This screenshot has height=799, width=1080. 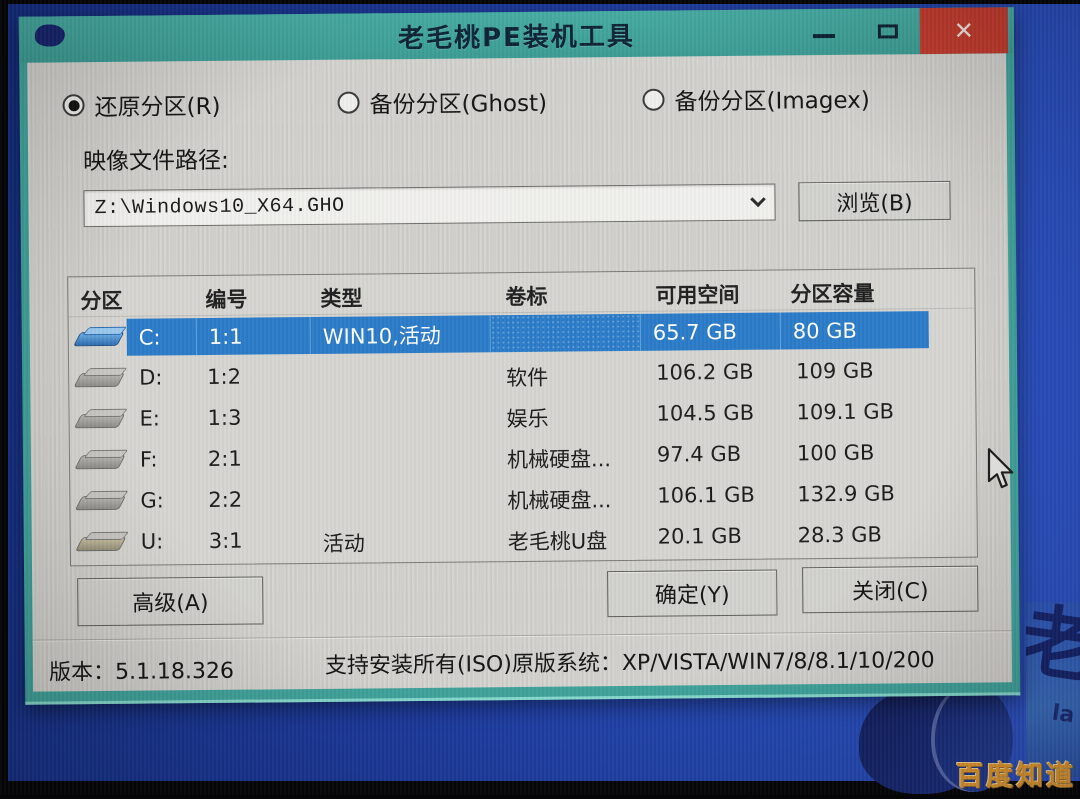 I want to click on radio-selected-icon, so click(x=73, y=105).